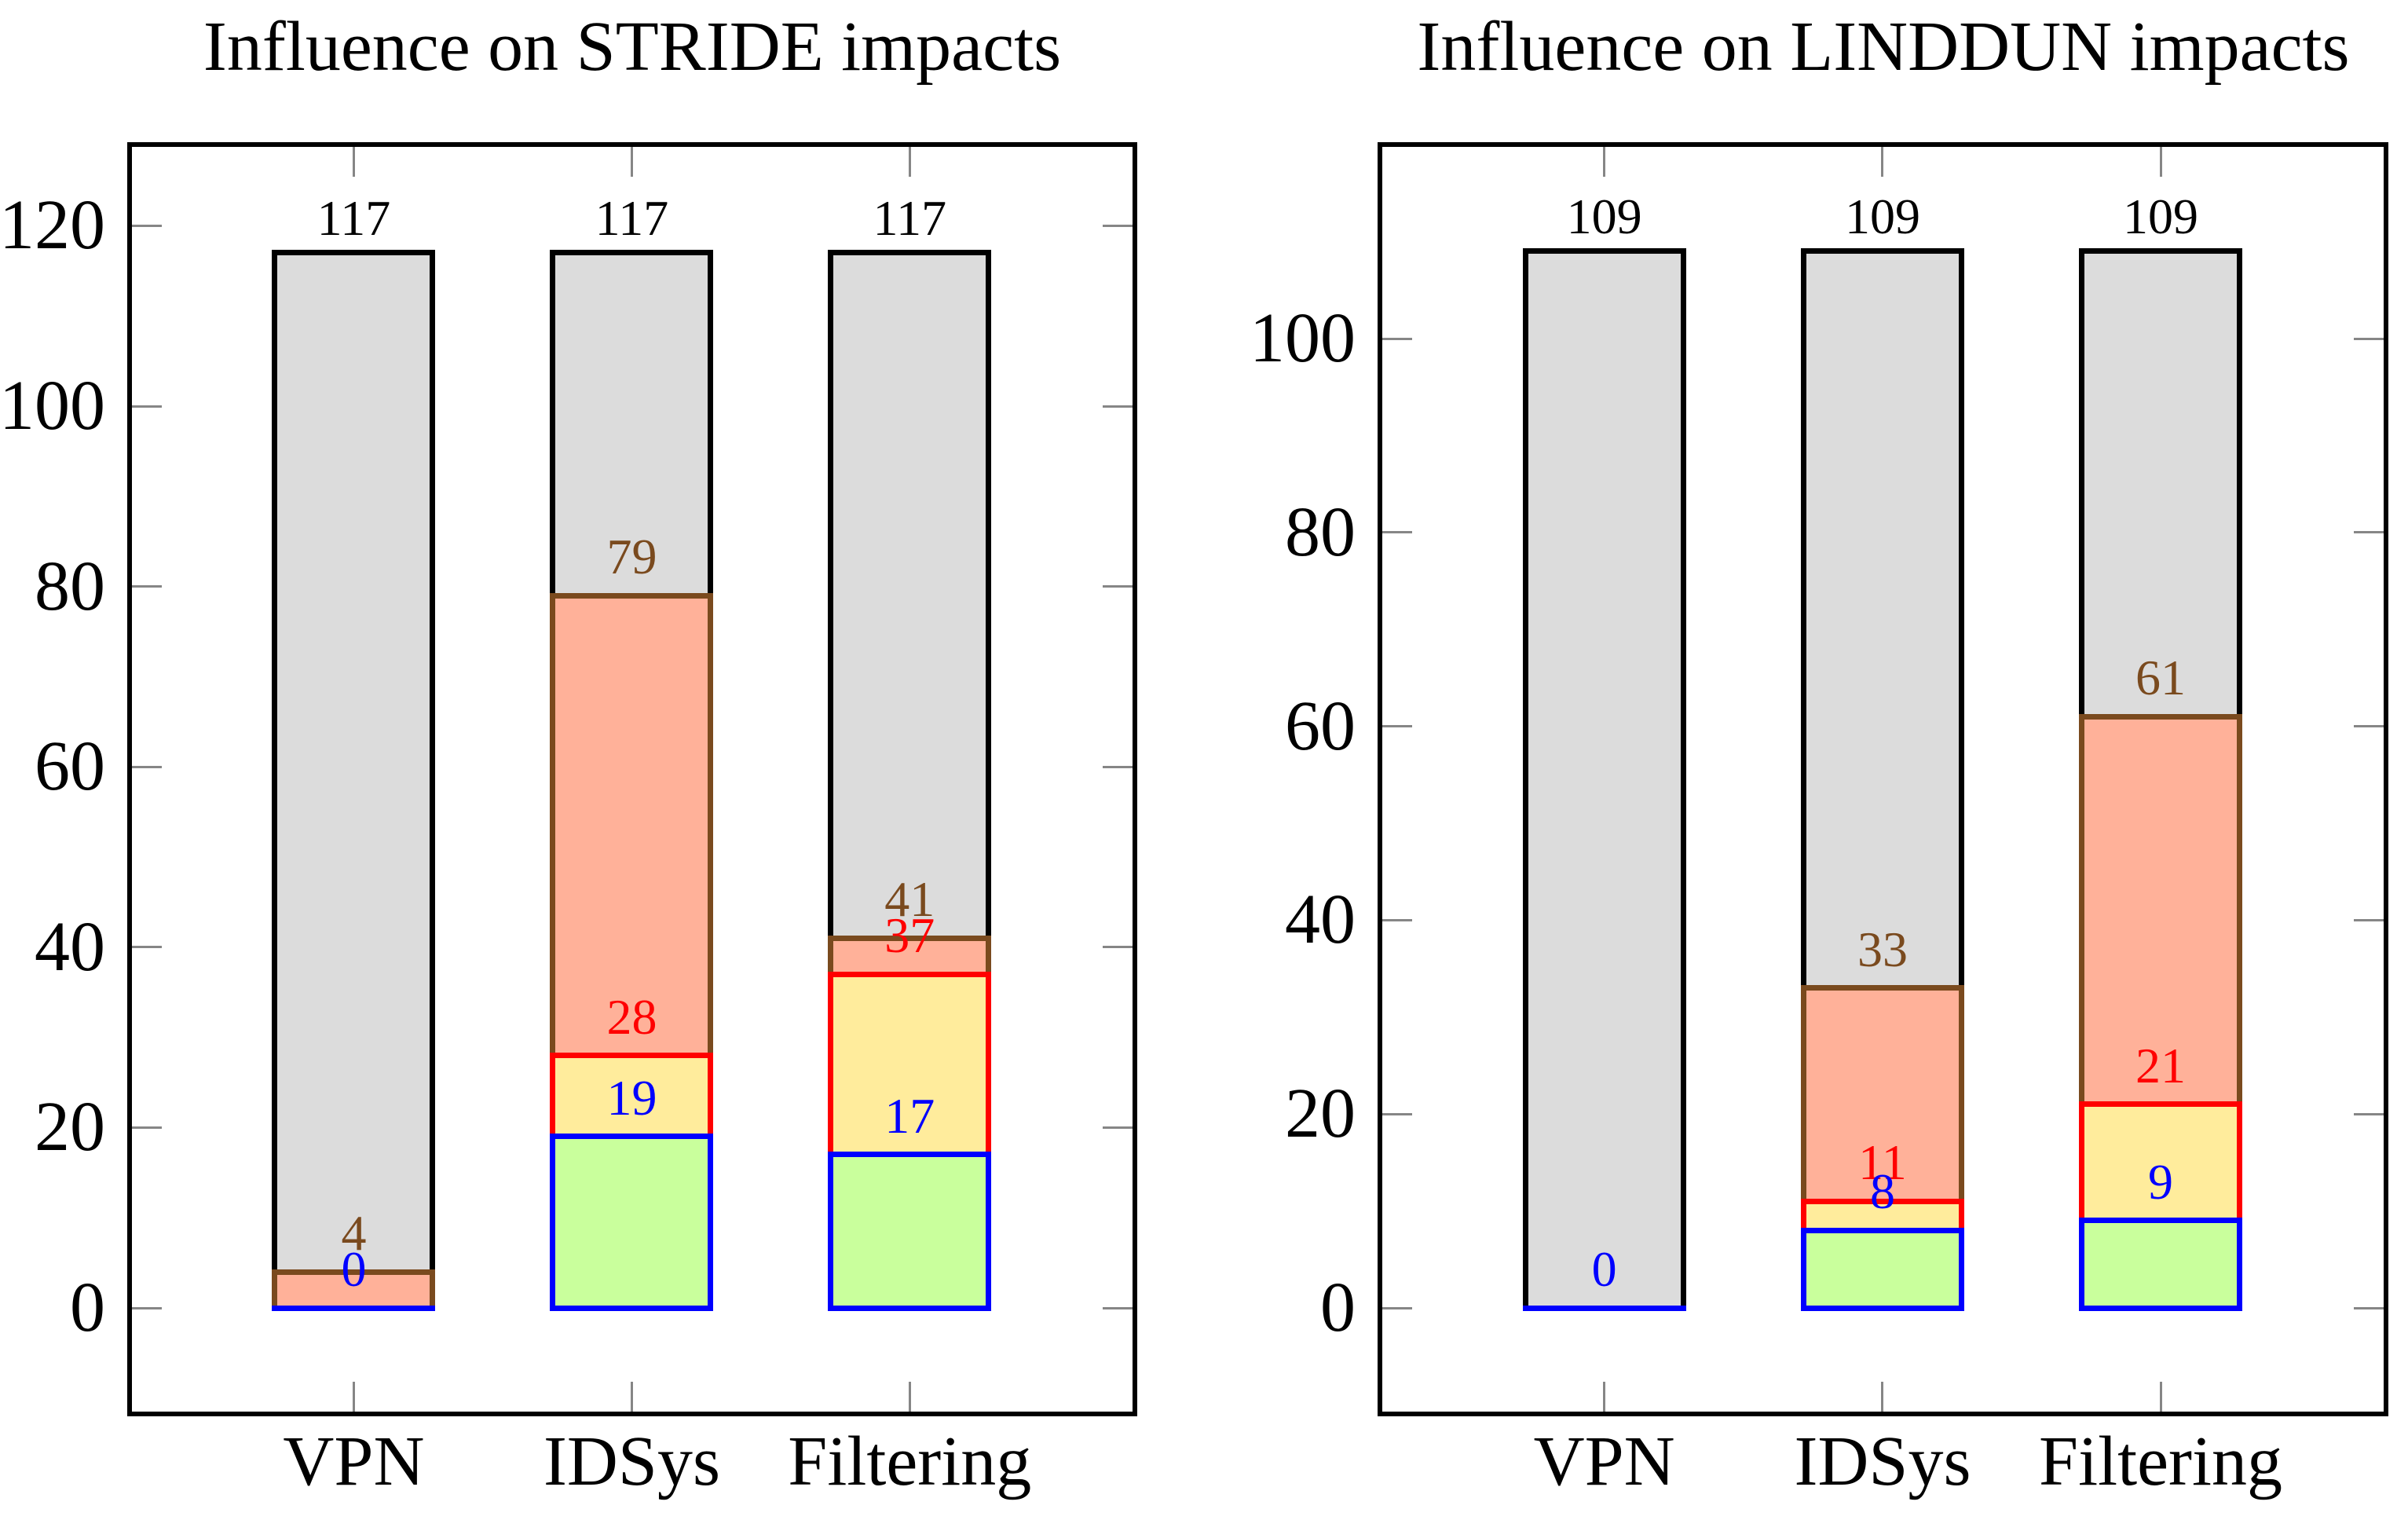 The height and width of the screenshot is (1520, 2408). Describe the element at coordinates (1882, 1162) in the screenshot. I see `value-label-11: 11` at that location.